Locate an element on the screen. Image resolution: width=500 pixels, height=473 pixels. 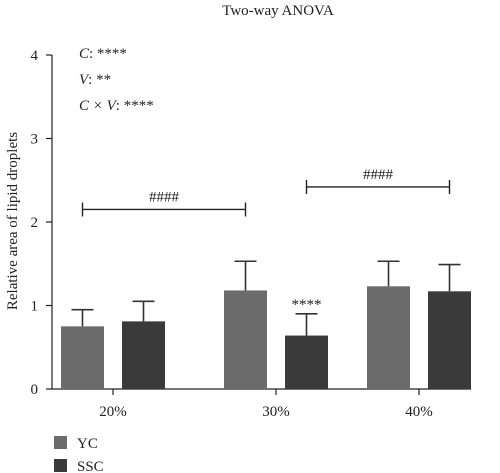
anova-annotation: C: **** is located at coordinates (103, 54).